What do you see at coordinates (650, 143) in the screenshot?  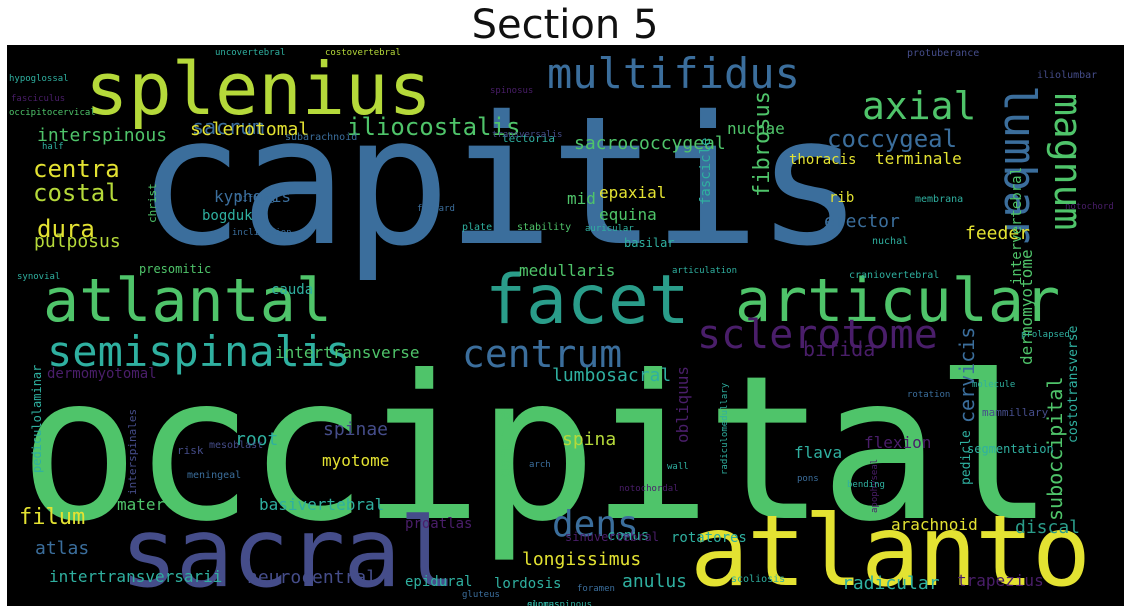 I see `word-sacrococcygeal: sacrococcygeal` at bounding box center [650, 143].